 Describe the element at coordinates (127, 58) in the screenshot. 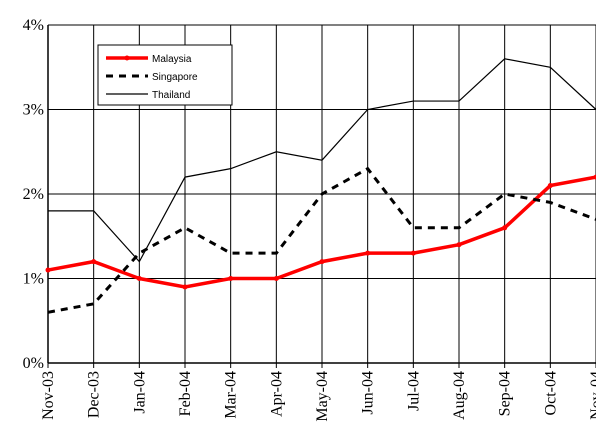

I see `legend-marker` at that location.